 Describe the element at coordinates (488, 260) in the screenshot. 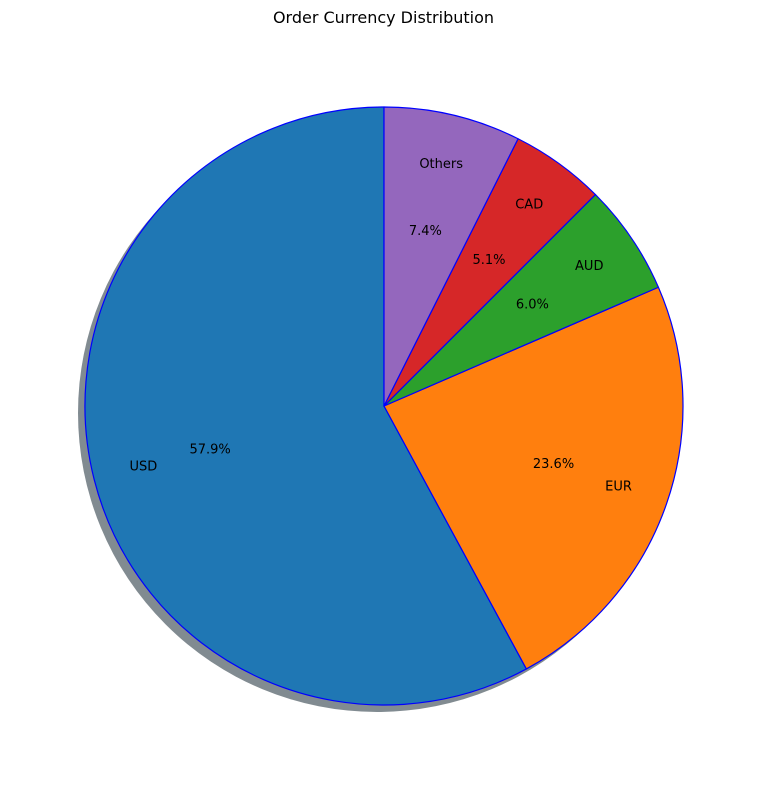

I see `slice-percent-cad: 5.1%` at that location.